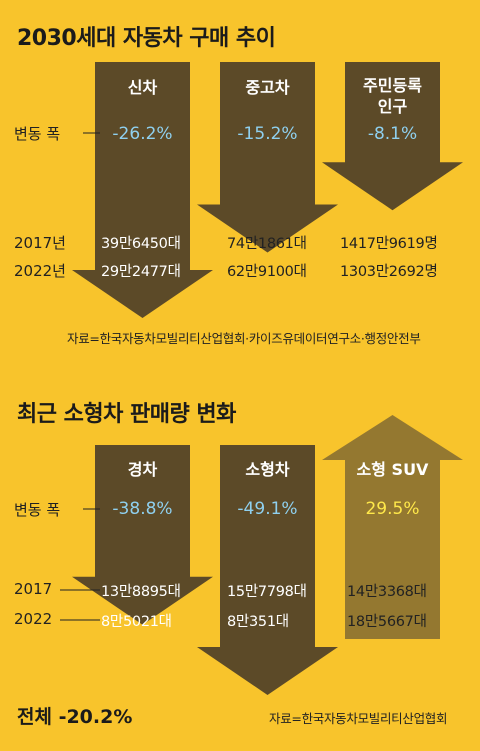  Describe the element at coordinates (141, 592) in the screenshot. I see `arrow4-2017: 13만8895대` at that location.